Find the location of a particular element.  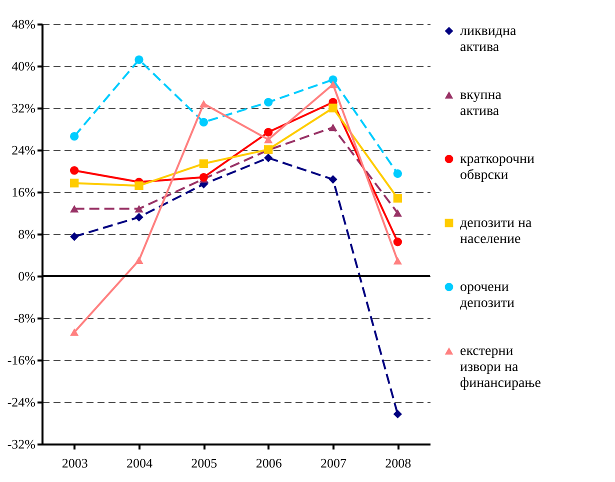

legend-label: орочени депозити is located at coordinates (487, 295).